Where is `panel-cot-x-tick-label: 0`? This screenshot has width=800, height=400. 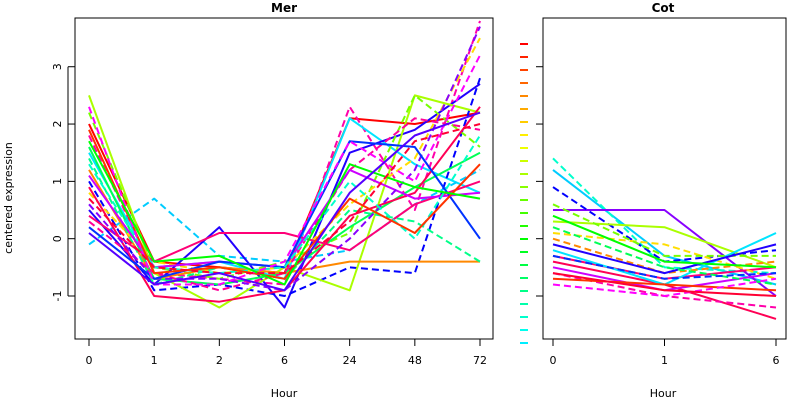
panel-cot-x-tick-label: 0 is located at coordinates (553, 360).